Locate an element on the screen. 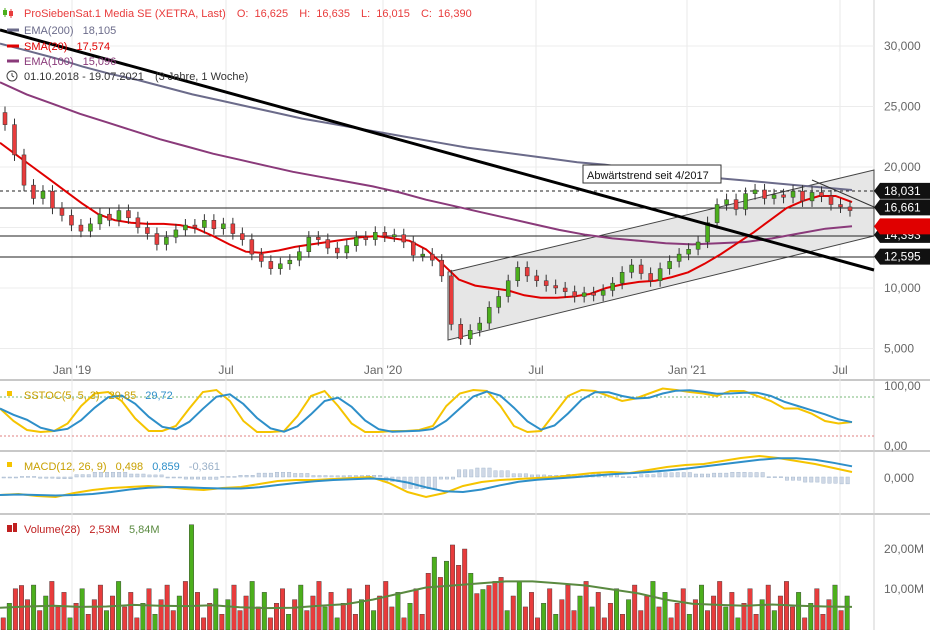 The width and height of the screenshot is (930, 630). trend-annotation: Abwärtstrend seit 4/2017 is located at coordinates (652, 174).